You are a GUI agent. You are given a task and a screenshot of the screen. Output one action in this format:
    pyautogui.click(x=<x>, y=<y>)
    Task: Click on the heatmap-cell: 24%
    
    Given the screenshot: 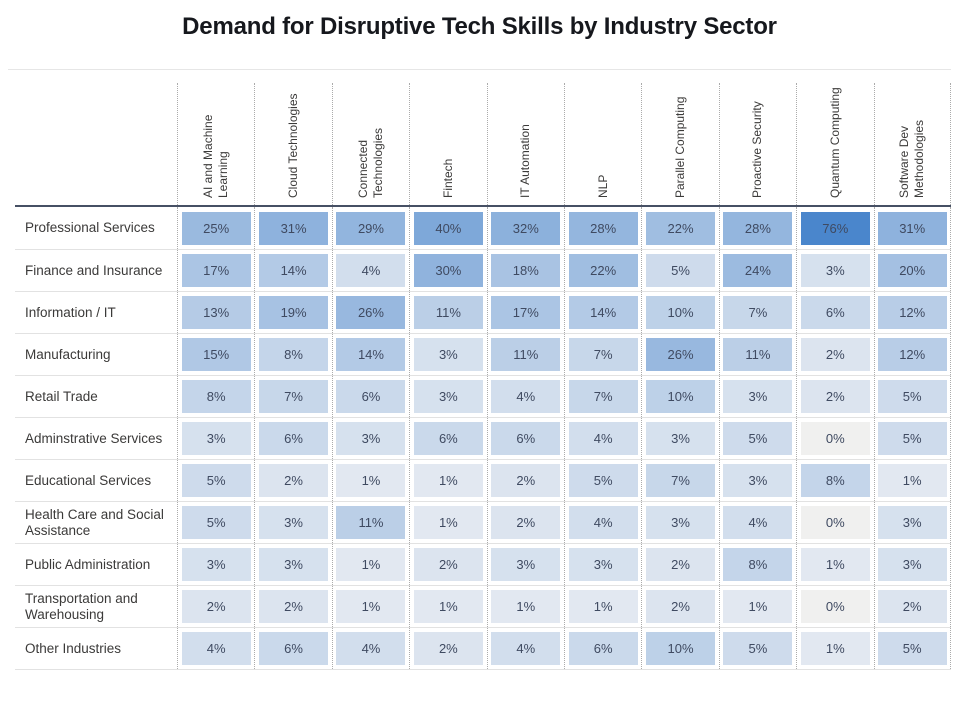 What is the action you would take?
    pyautogui.click(x=758, y=270)
    